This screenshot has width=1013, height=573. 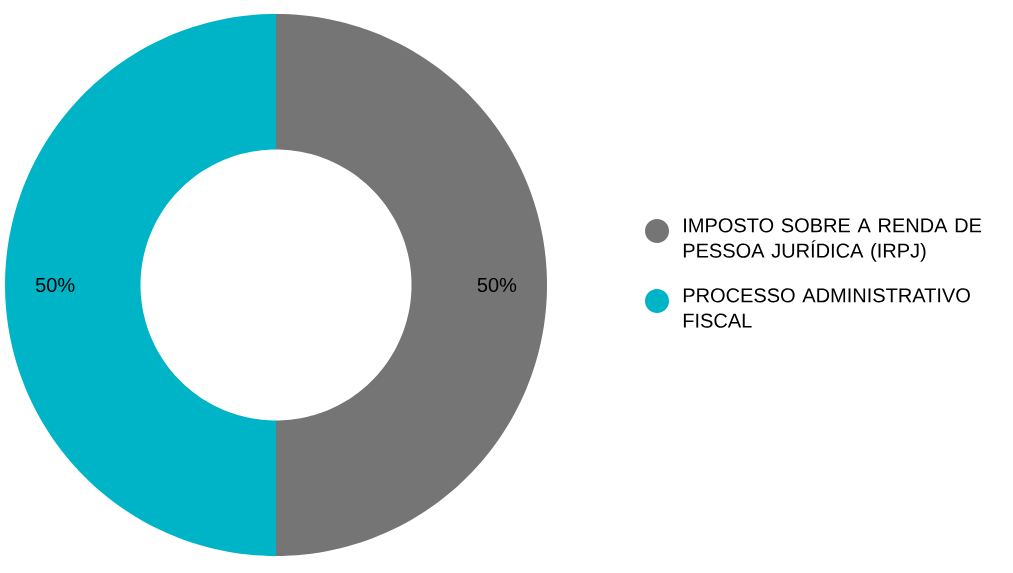 I want to click on legend-label: IMPOSTO SOBRE A RENDA DE PESSOA JURÍDICA (IRPJ), so click(x=832, y=240).